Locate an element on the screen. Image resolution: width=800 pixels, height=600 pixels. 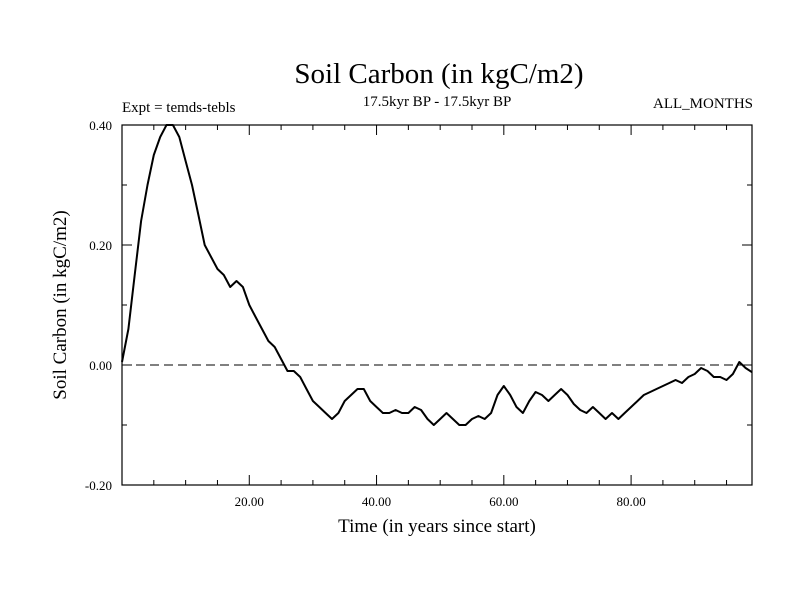
chart-title: Soil Carbon (in kgC/m2) is located at coordinates (438, 74).